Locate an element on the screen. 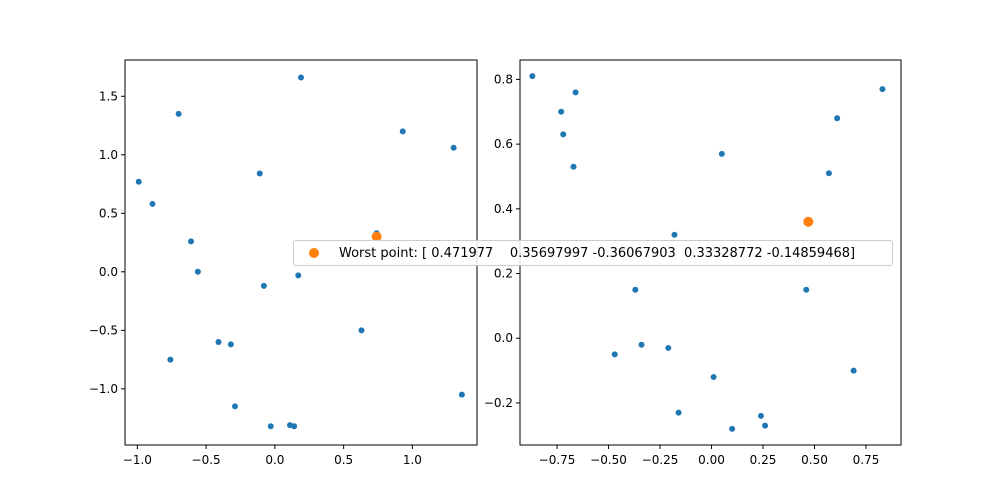  y-tick-label-1-5: 0.8 is located at coordinates (503, 79).